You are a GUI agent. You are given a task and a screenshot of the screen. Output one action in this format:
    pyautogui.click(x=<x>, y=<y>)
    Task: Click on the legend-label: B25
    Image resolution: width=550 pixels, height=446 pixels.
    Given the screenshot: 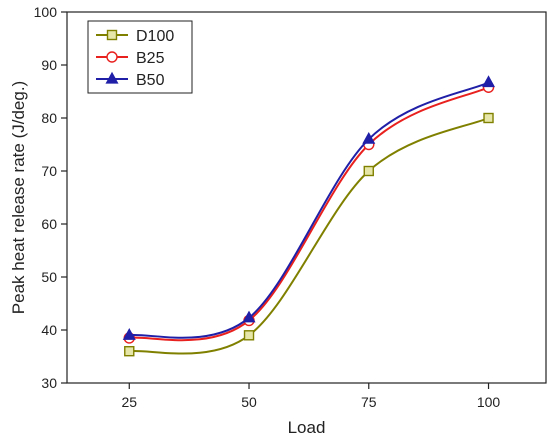 What is the action you would take?
    pyautogui.click(x=150, y=58)
    